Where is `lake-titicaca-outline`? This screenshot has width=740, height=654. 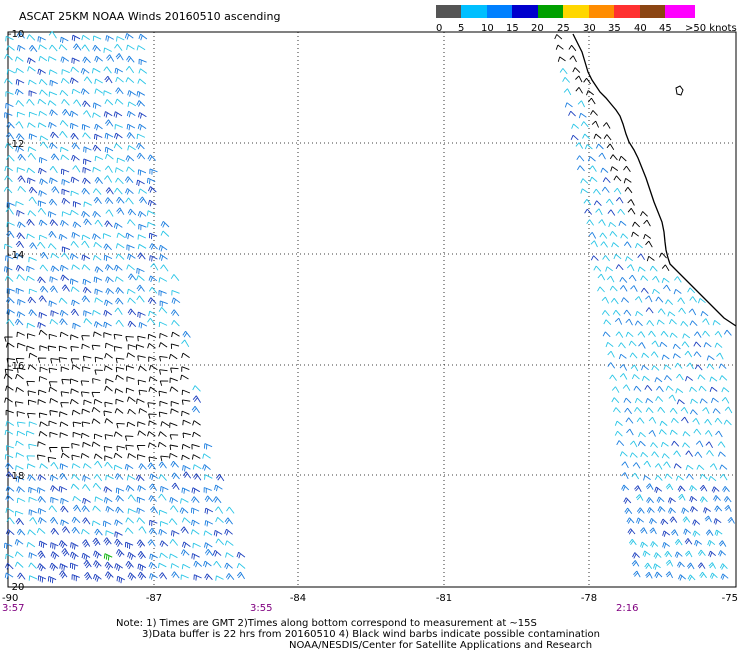 lake-titicaca-outline is located at coordinates (679, 90).